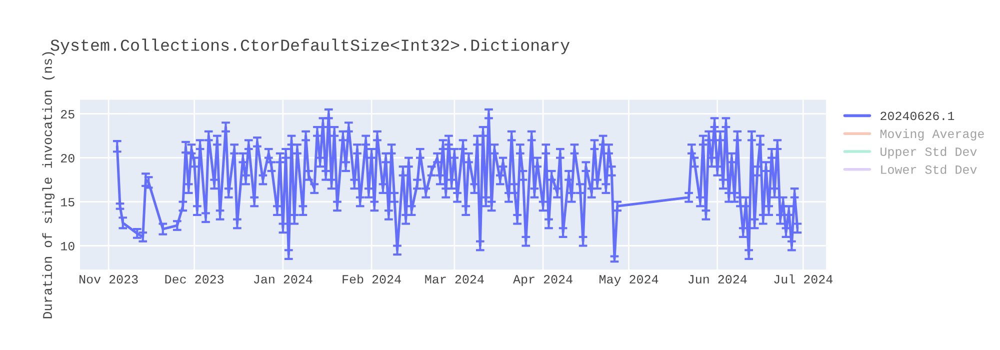 The image size is (1000, 350). I want to click on x-tick-label: Mar 2024, so click(454, 279).